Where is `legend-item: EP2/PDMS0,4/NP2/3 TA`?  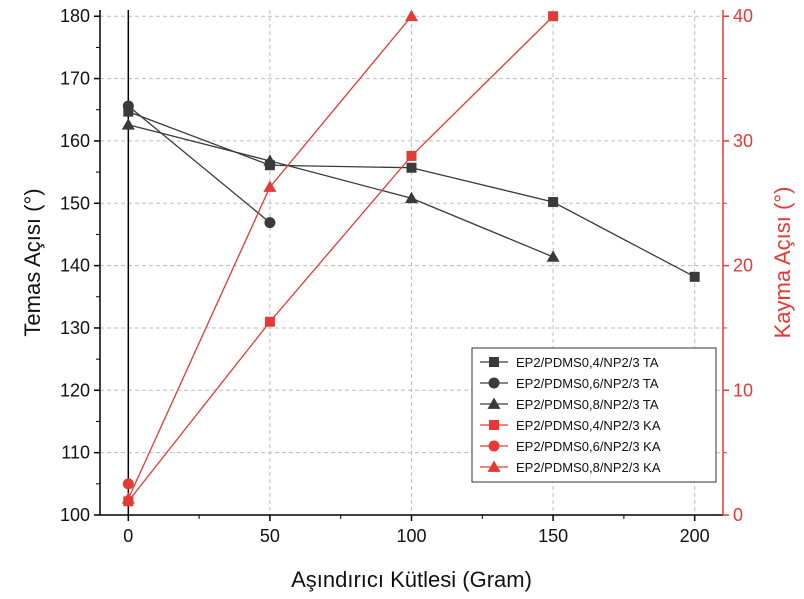
legend-item: EP2/PDMS0,4/NP2/3 TA is located at coordinates (569, 362).